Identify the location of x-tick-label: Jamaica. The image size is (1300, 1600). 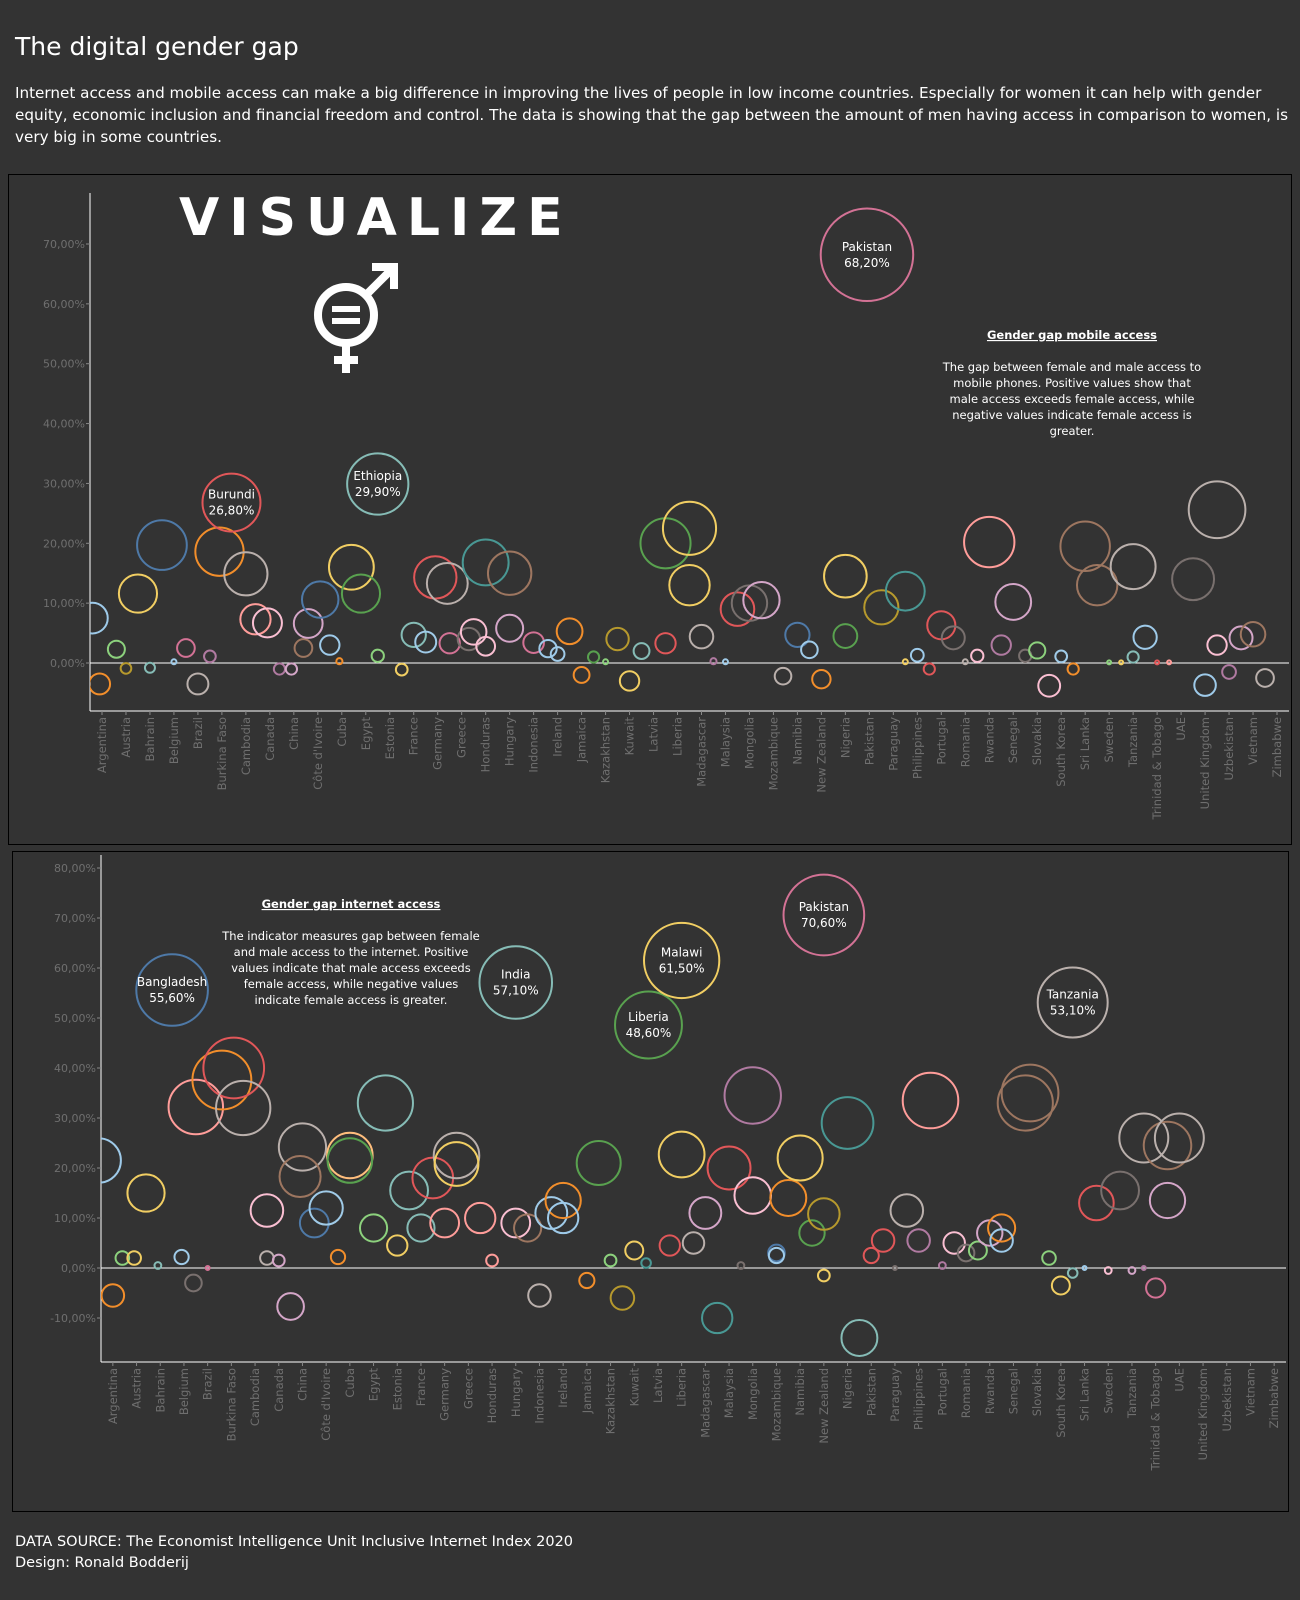
(582, 740).